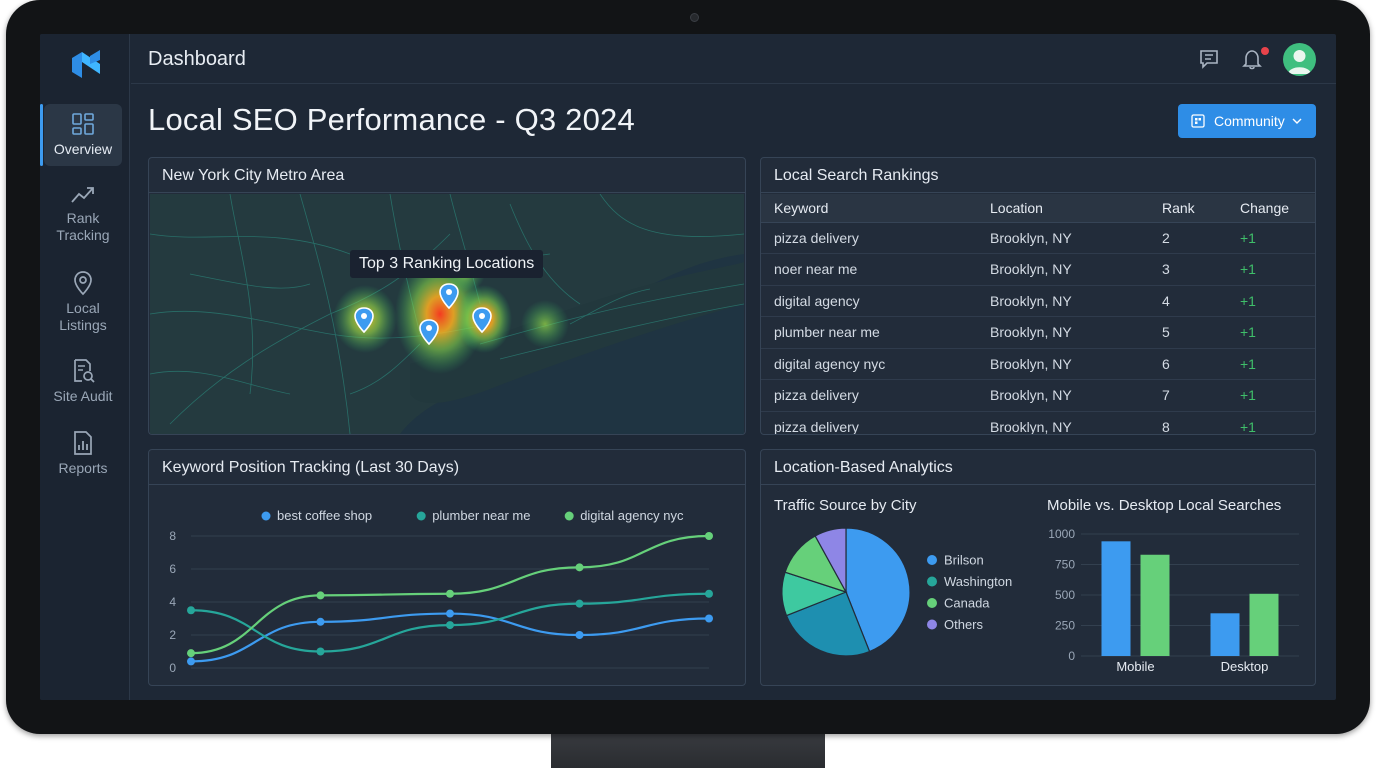  Describe the element at coordinates (83, 381) in the screenshot. I see `sidebar-item-site-audit: Site Audit` at that location.